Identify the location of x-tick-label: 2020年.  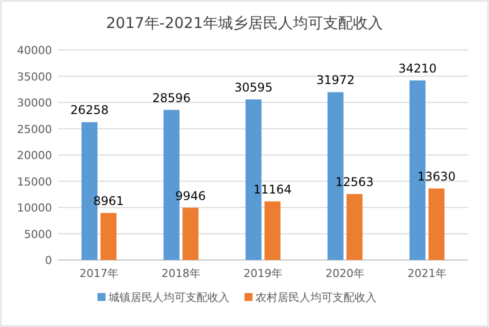
(345, 273).